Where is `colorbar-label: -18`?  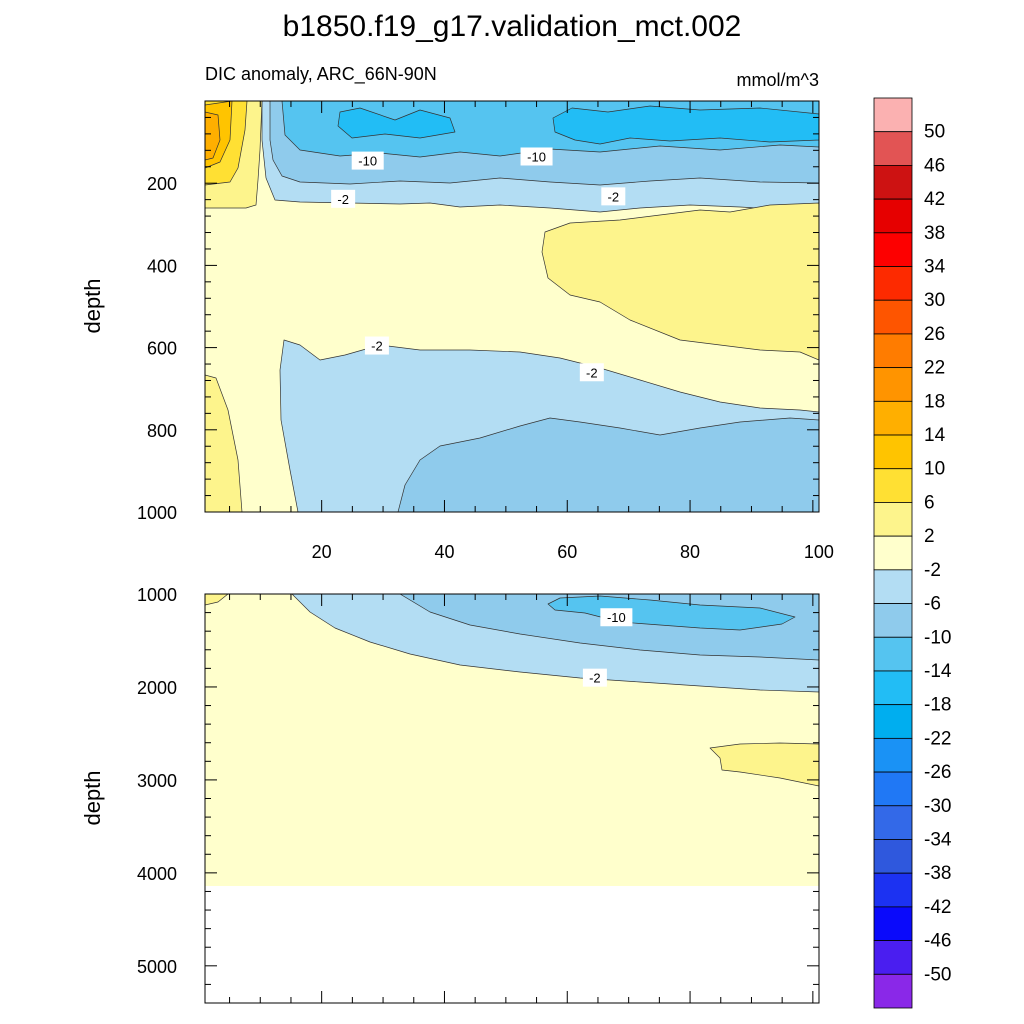 colorbar-label: -18 is located at coordinates (937, 705).